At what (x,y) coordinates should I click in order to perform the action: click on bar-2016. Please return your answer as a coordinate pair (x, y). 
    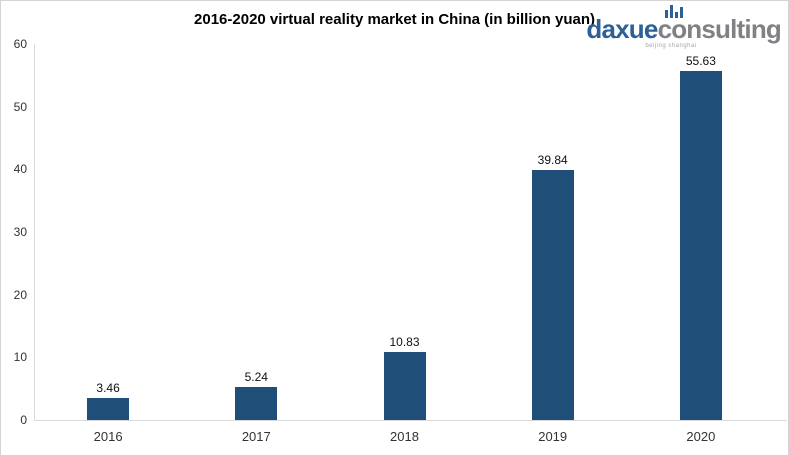
    Looking at the image, I should click on (108, 409).